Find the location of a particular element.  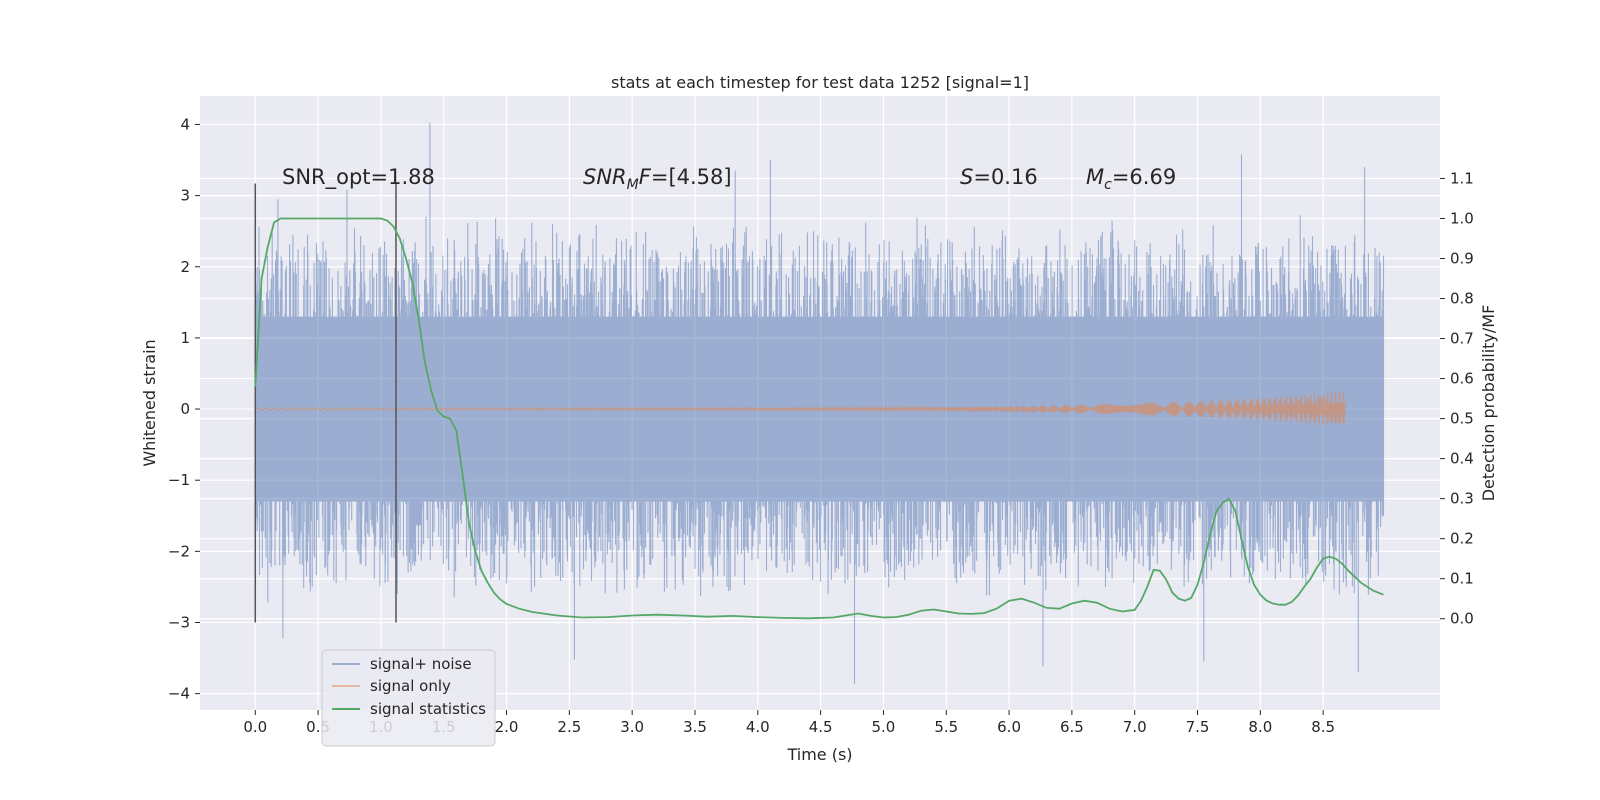

annotation-s: S=0.16 is located at coordinates (999, 177).